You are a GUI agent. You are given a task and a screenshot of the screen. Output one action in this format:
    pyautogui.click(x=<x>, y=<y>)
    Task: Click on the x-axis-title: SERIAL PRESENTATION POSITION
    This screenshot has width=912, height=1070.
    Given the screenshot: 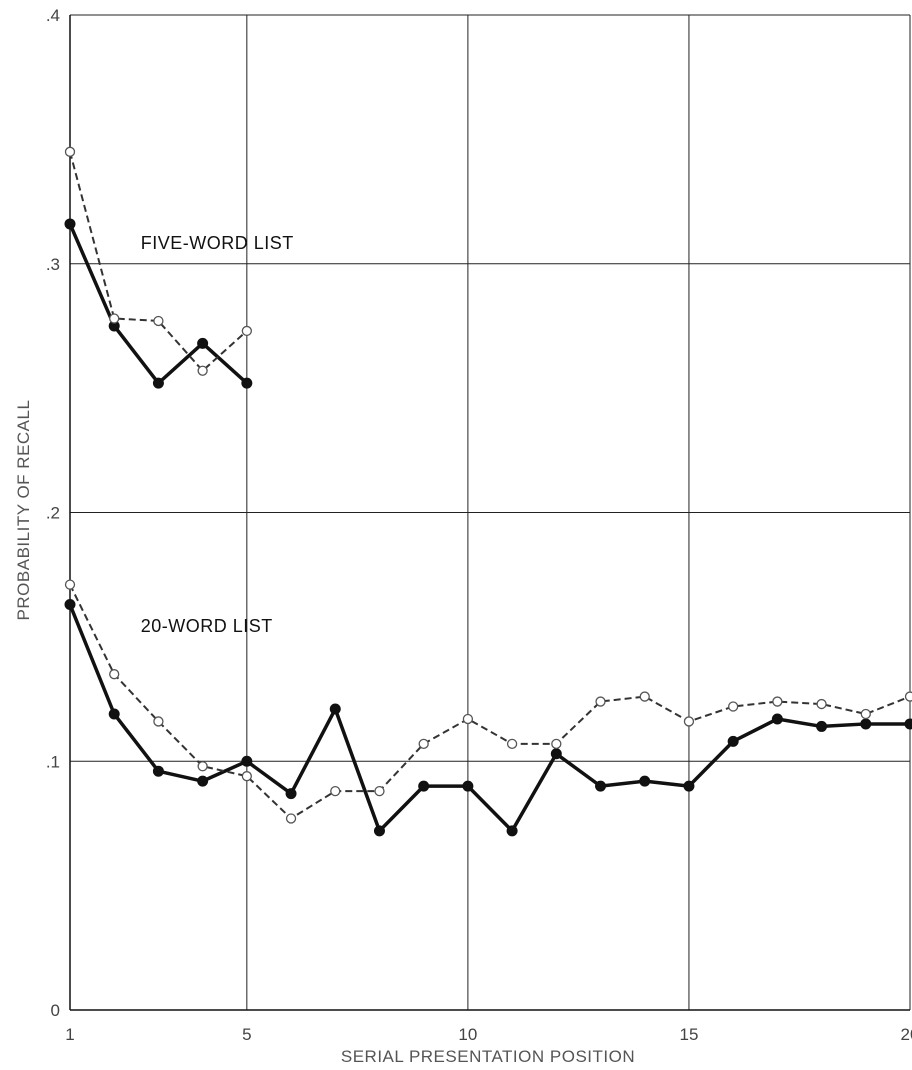 What is the action you would take?
    pyautogui.click(x=488, y=1056)
    